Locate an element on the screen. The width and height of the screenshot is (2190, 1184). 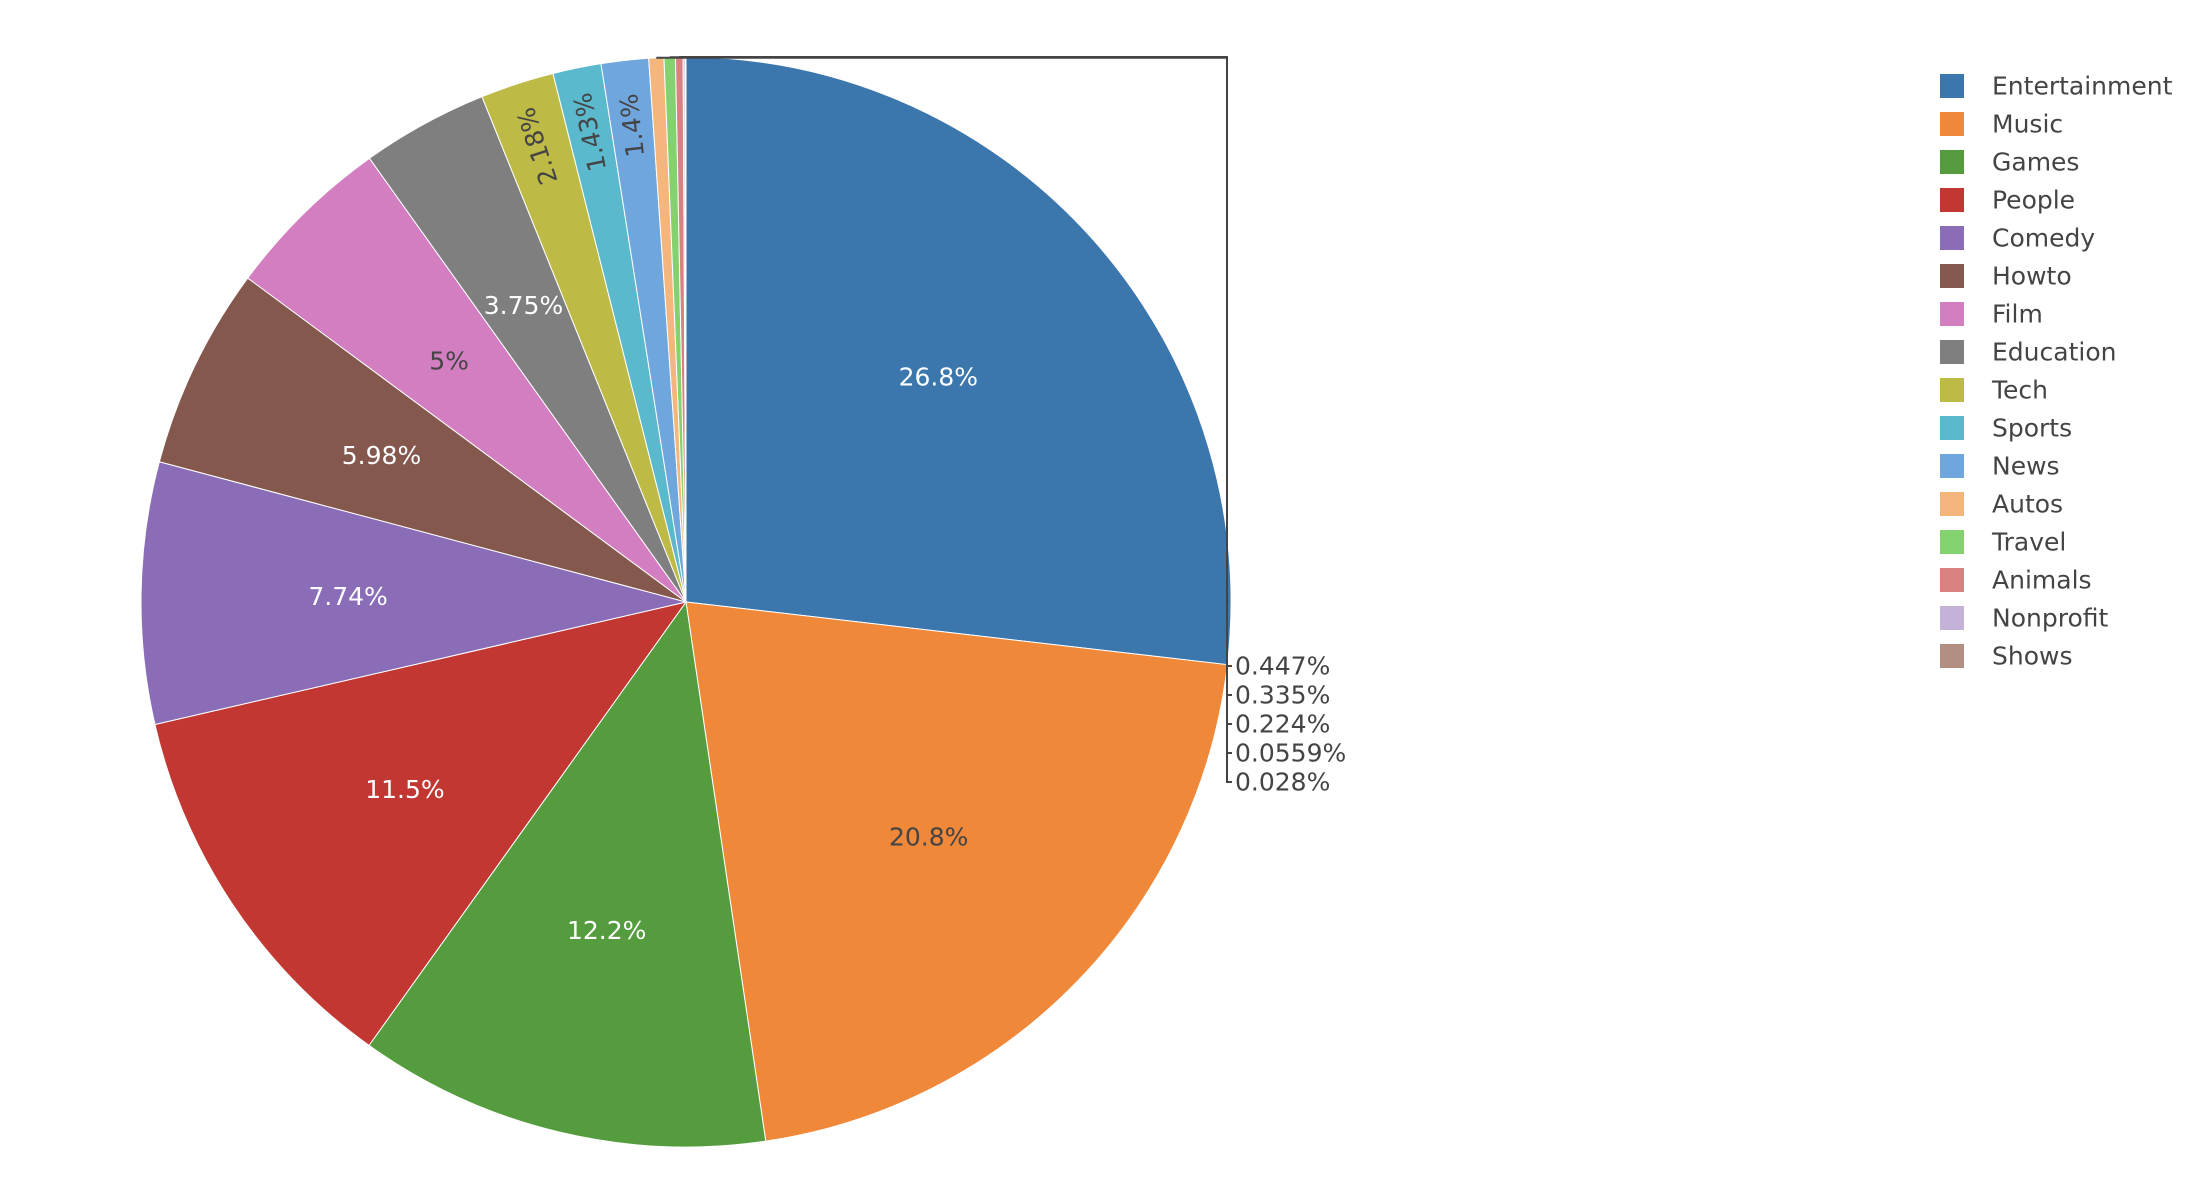
legend-label: Sports is located at coordinates (2032, 428).